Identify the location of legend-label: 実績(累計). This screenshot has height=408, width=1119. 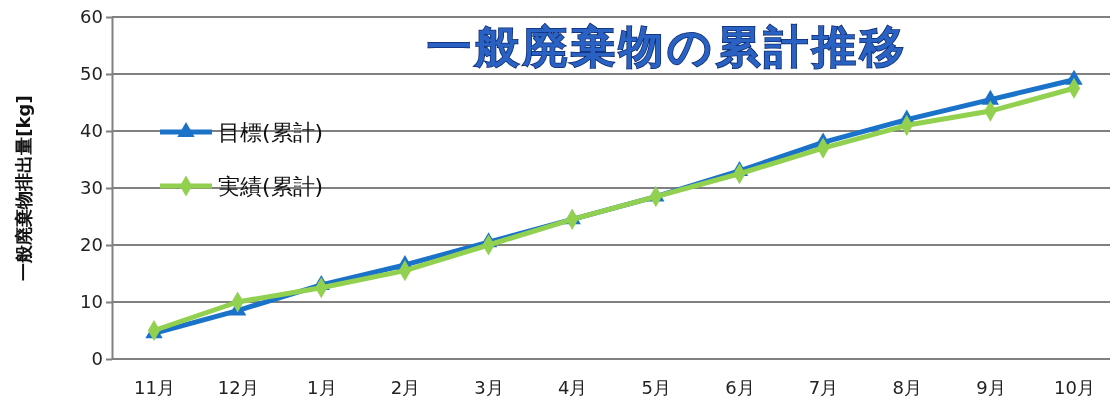
(271, 186).